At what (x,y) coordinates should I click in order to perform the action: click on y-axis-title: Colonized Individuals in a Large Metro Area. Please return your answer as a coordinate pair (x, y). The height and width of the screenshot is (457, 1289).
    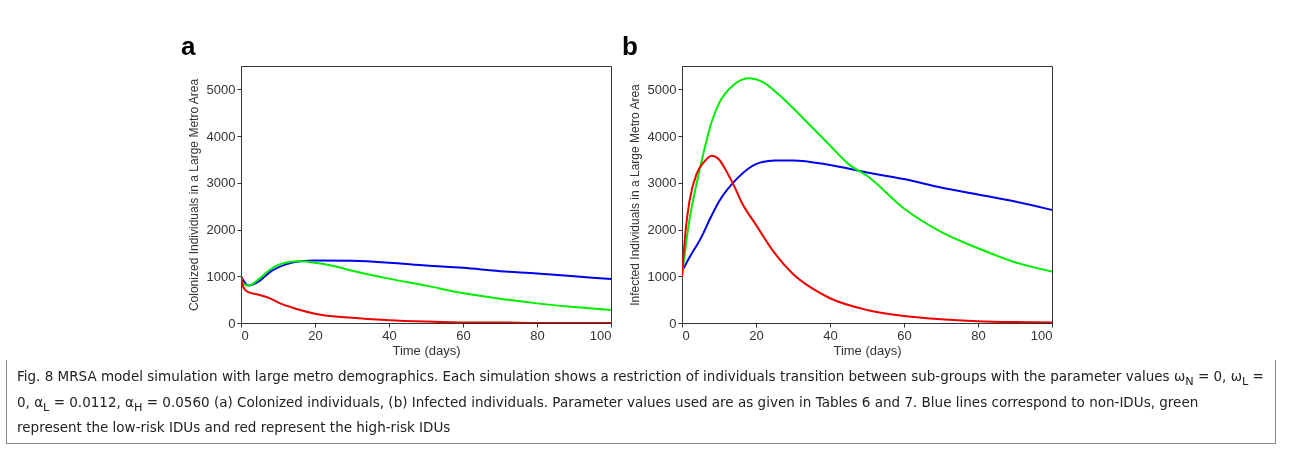
    Looking at the image, I should click on (193, 195).